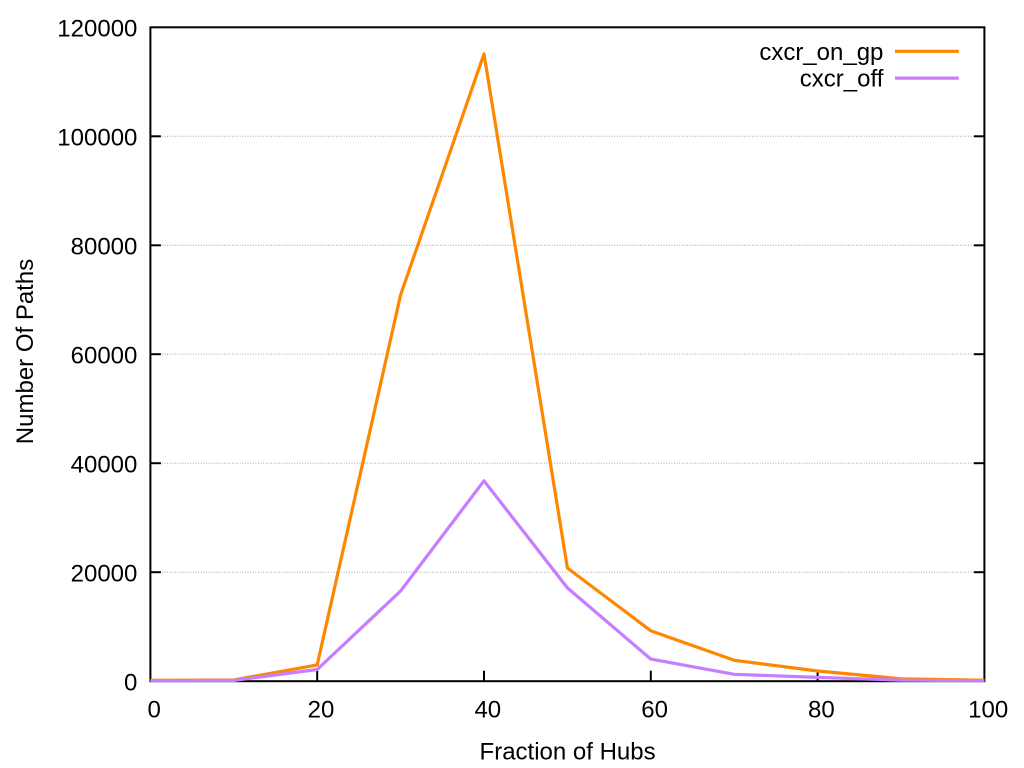  What do you see at coordinates (97, 29) in the screenshot?
I see `svg-text: 120000` at bounding box center [97, 29].